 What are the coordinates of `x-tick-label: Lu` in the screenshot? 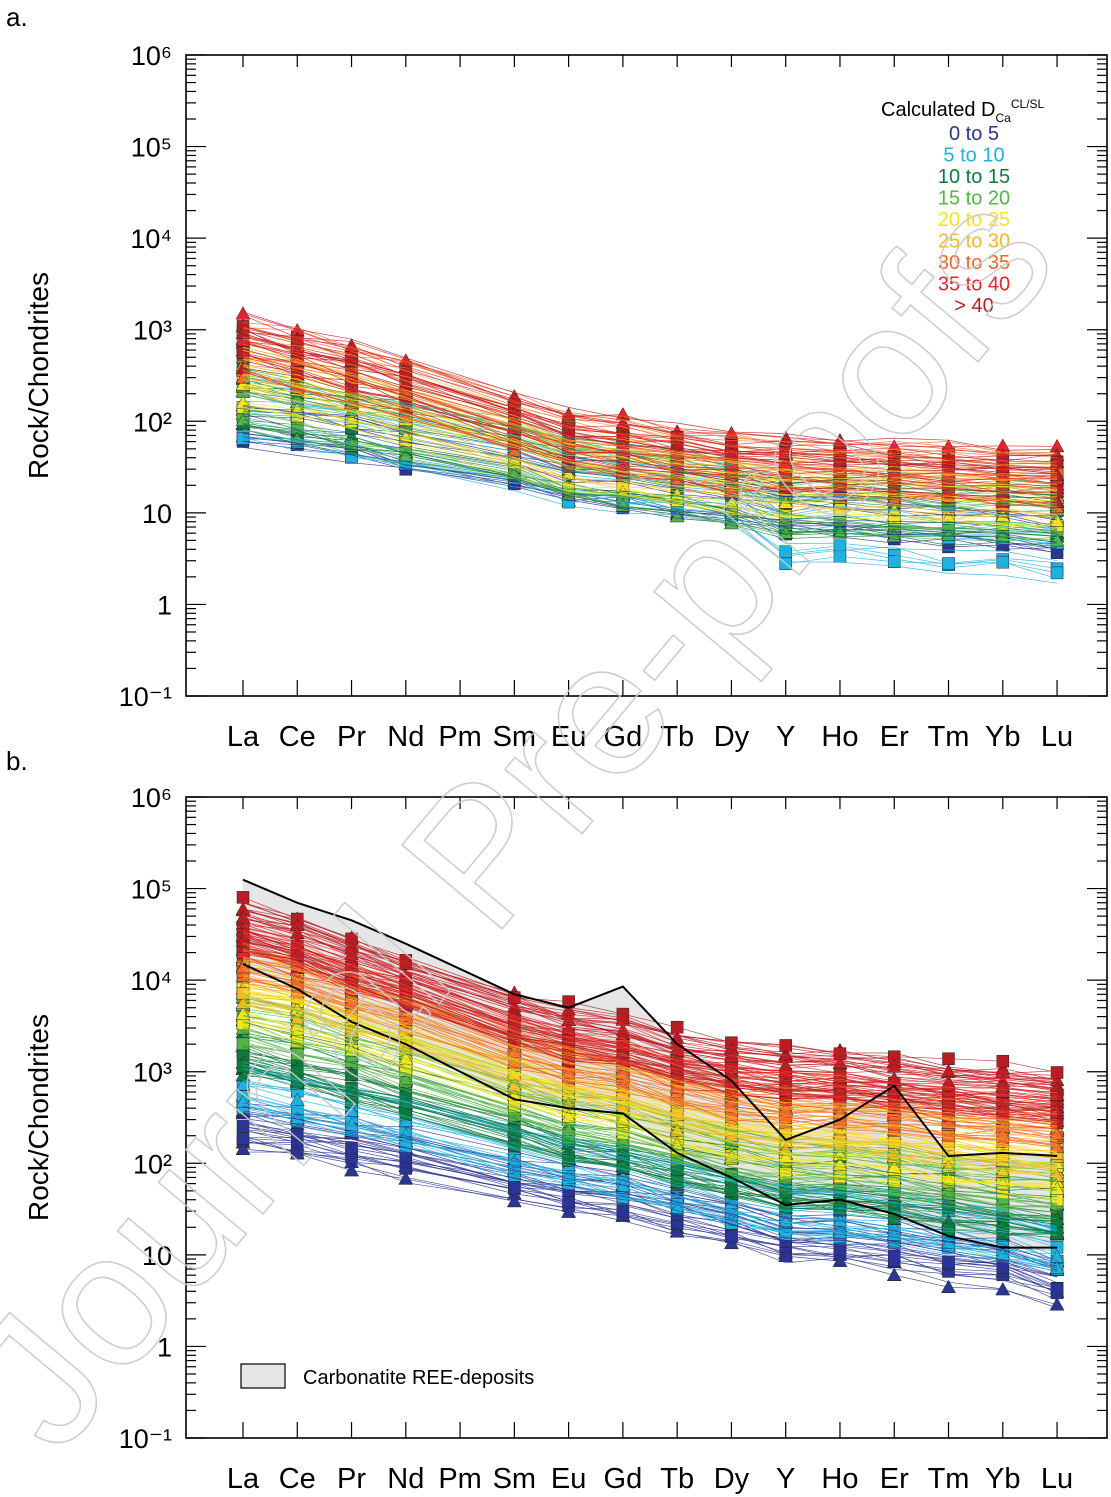 It's located at (1057, 737).